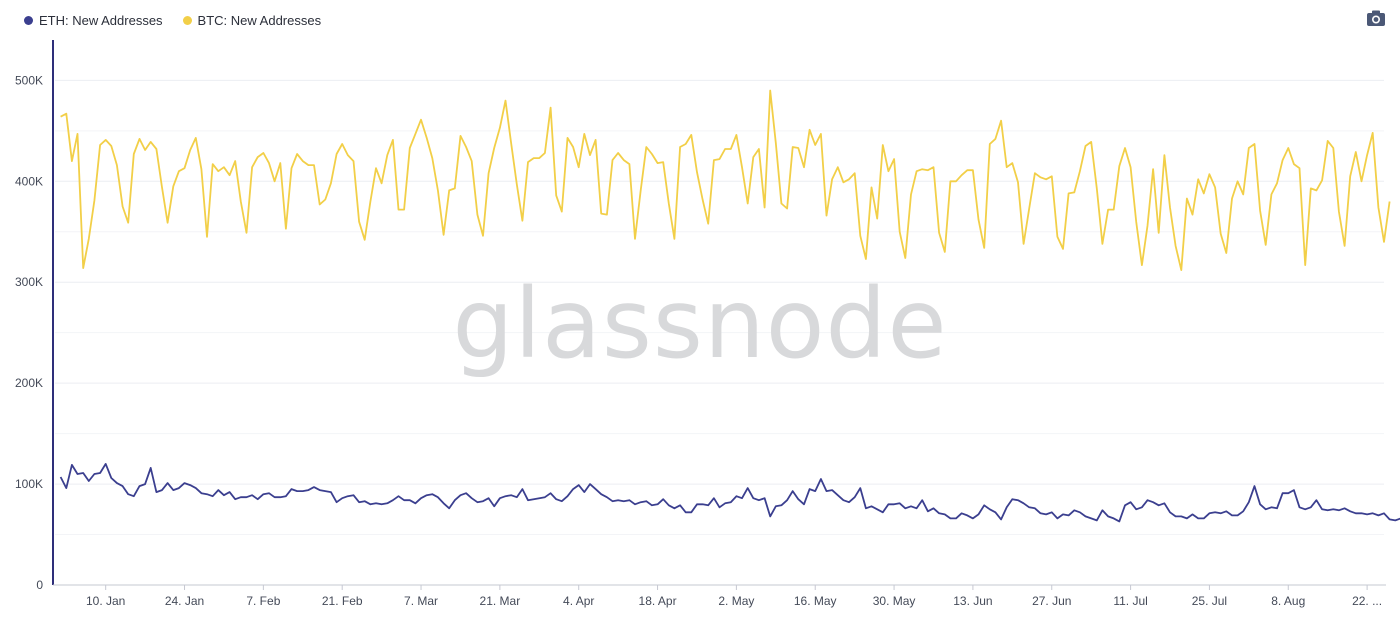 The image size is (1400, 619). What do you see at coordinates (729, 492) in the screenshot?
I see `series-line-eth` at bounding box center [729, 492].